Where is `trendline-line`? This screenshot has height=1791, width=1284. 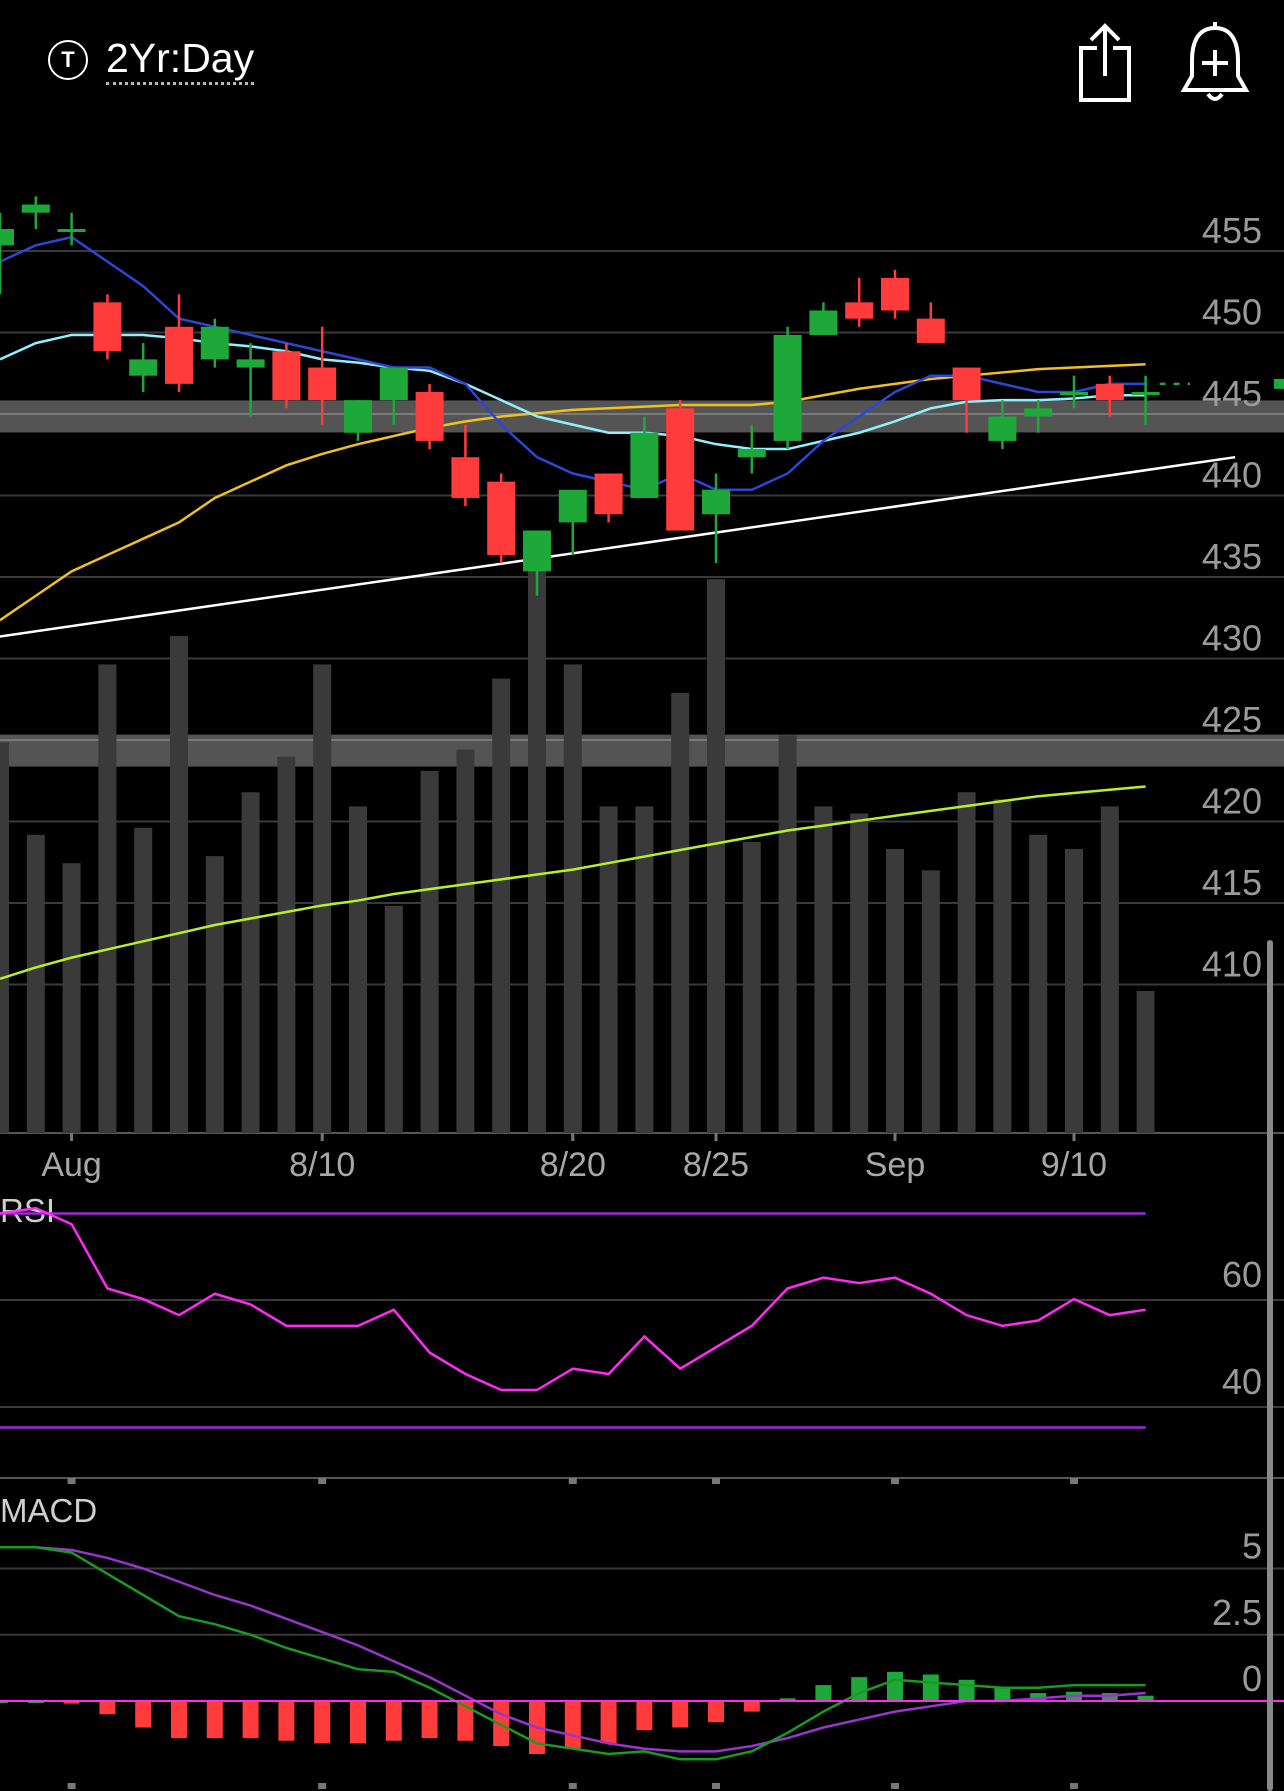 trendline-line is located at coordinates (618, 546).